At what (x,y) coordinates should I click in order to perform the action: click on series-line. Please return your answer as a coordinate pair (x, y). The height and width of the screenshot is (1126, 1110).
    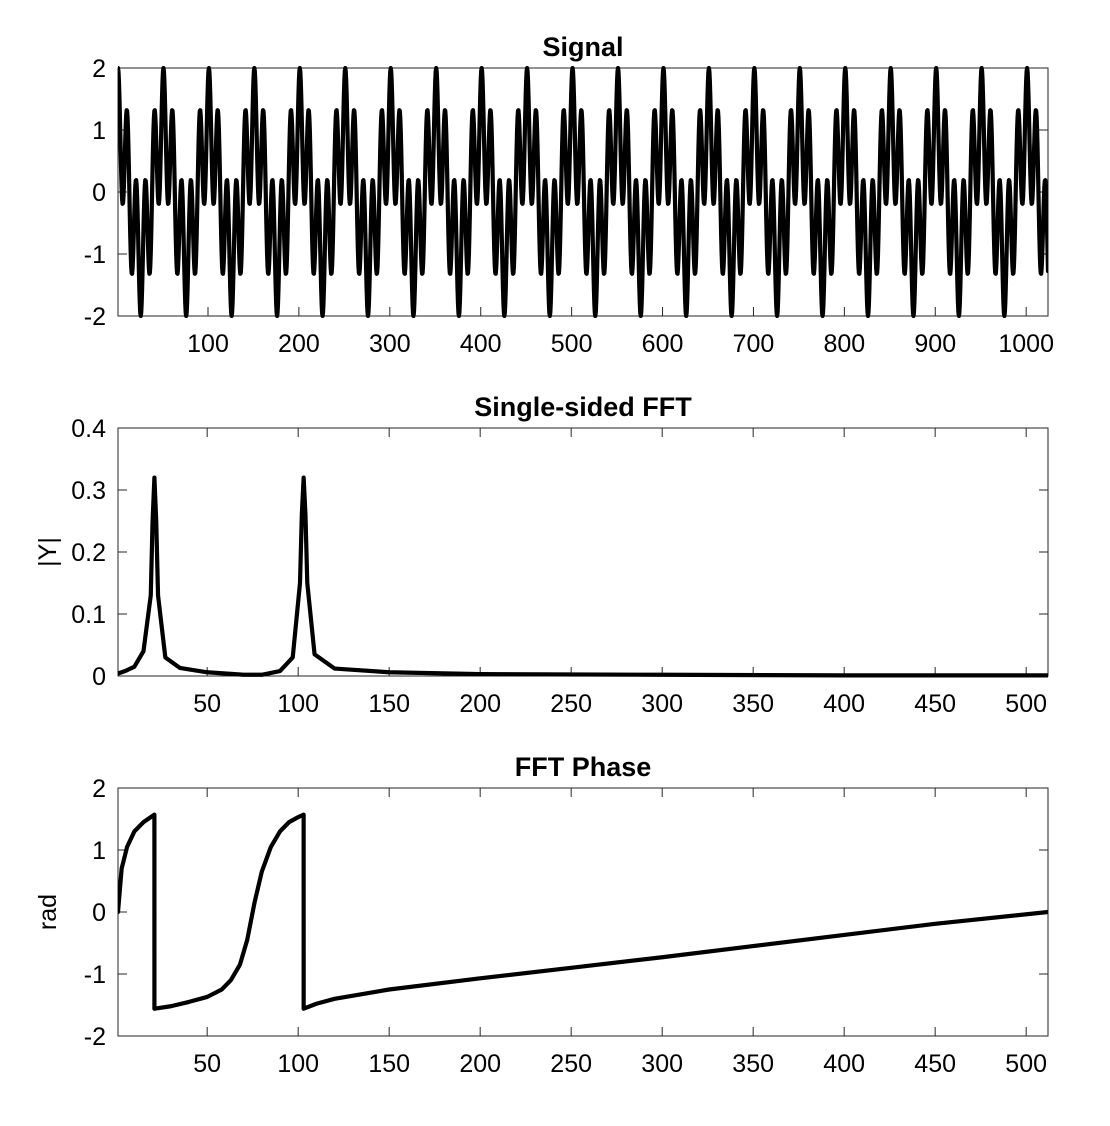
    Looking at the image, I should click on (583, 911).